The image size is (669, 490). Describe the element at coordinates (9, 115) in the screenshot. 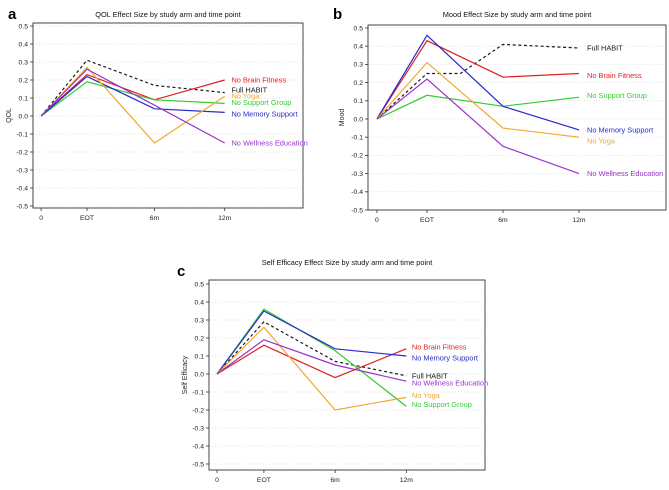

I see `y-axis-label: QOL` at that location.